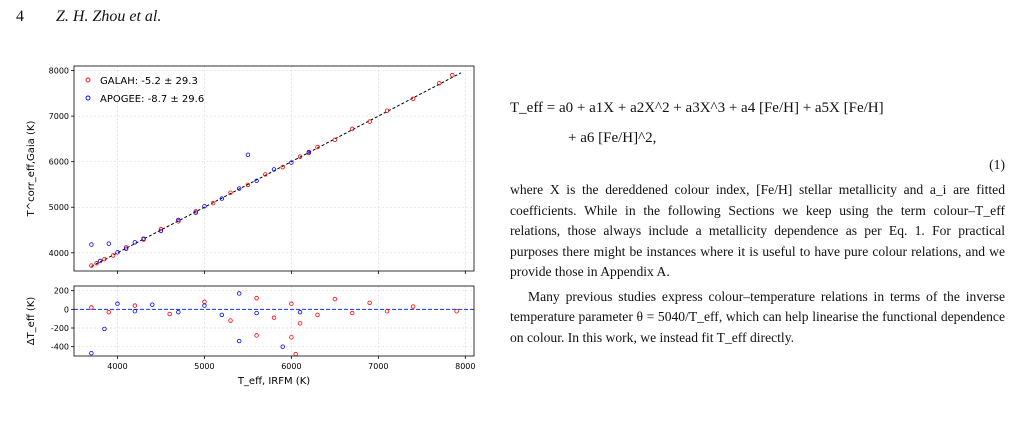 The height and width of the screenshot is (421, 1017). Describe the element at coordinates (465, 366) in the screenshot. I see `x-tick-label: 8000` at that location.